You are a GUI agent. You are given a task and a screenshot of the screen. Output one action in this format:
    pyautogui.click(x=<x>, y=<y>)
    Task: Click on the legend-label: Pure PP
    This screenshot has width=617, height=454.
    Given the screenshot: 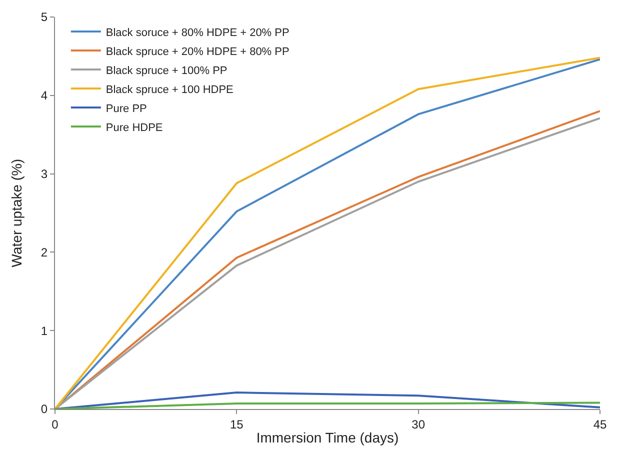 What is the action you would take?
    pyautogui.click(x=126, y=108)
    